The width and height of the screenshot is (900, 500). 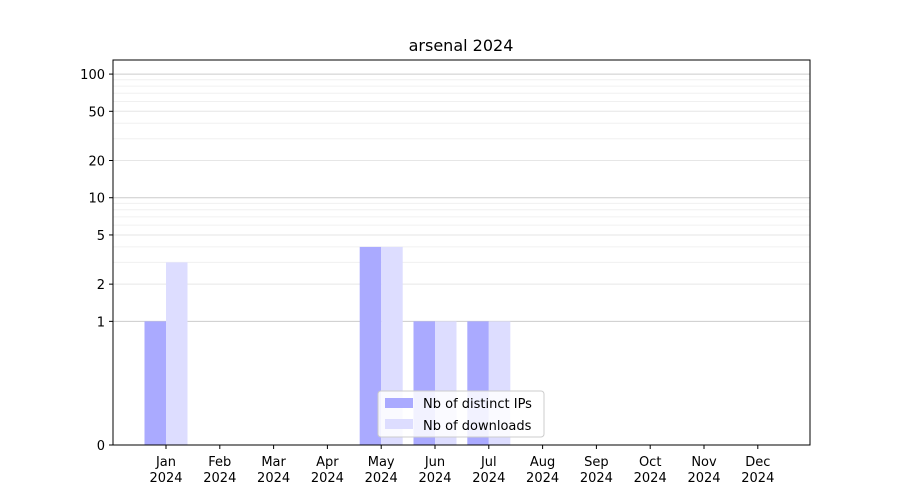 What do you see at coordinates (101, 322) in the screenshot?
I see `y-tick-label: 1` at bounding box center [101, 322].